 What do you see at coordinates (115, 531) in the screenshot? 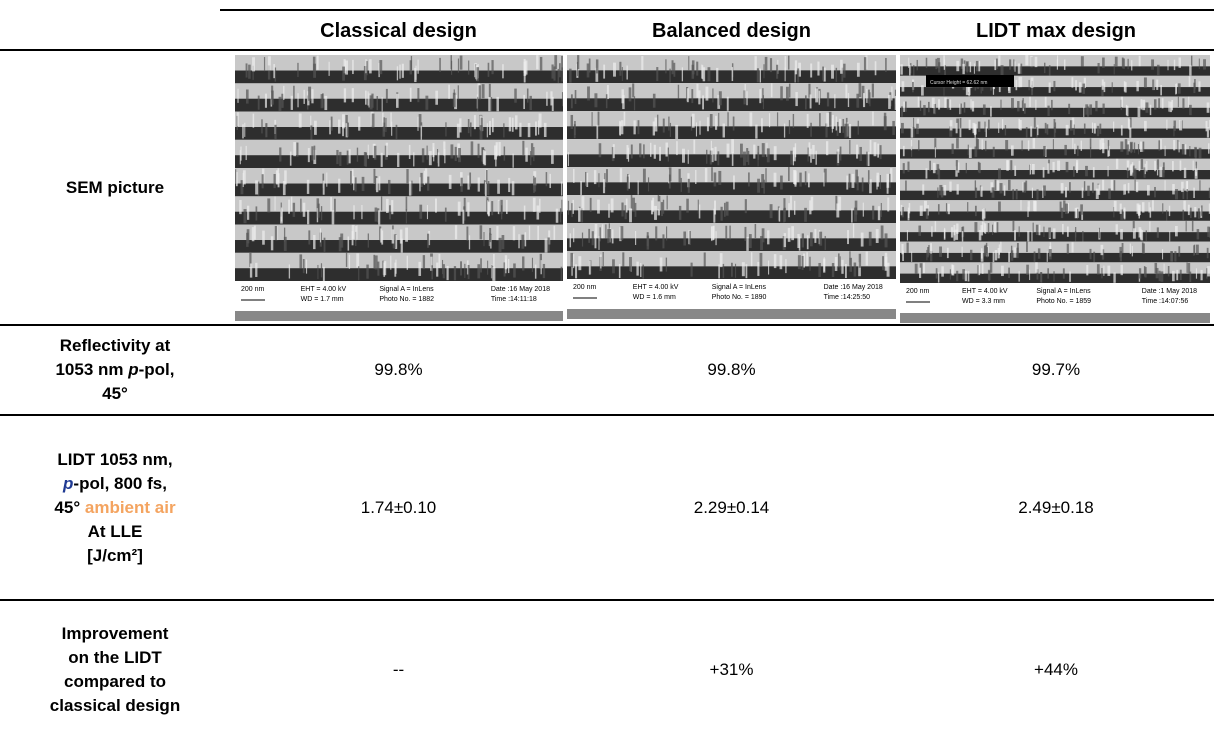
I see `label-text: At LLE` at bounding box center [115, 531].